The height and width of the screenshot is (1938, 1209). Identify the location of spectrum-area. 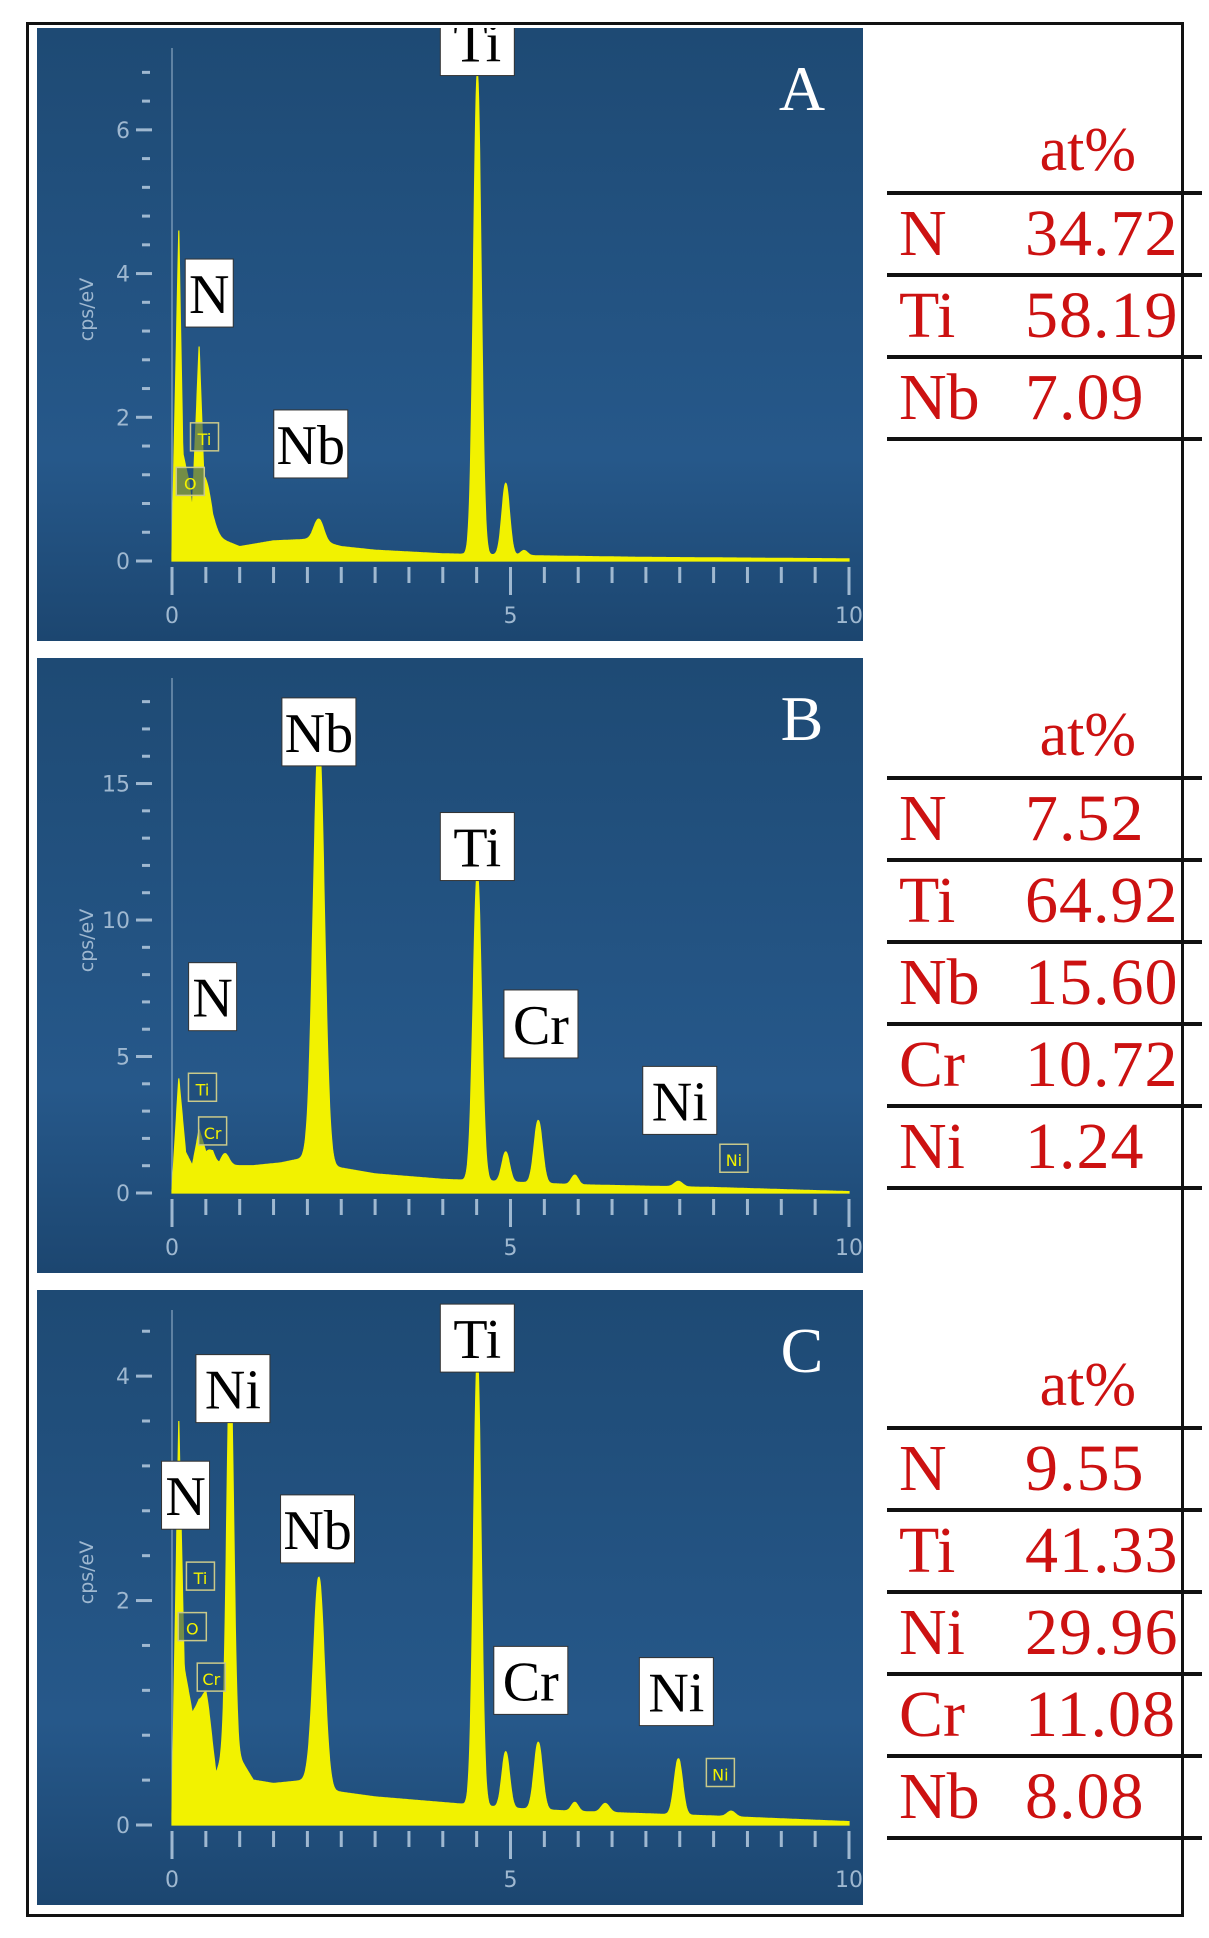
(510, 963).